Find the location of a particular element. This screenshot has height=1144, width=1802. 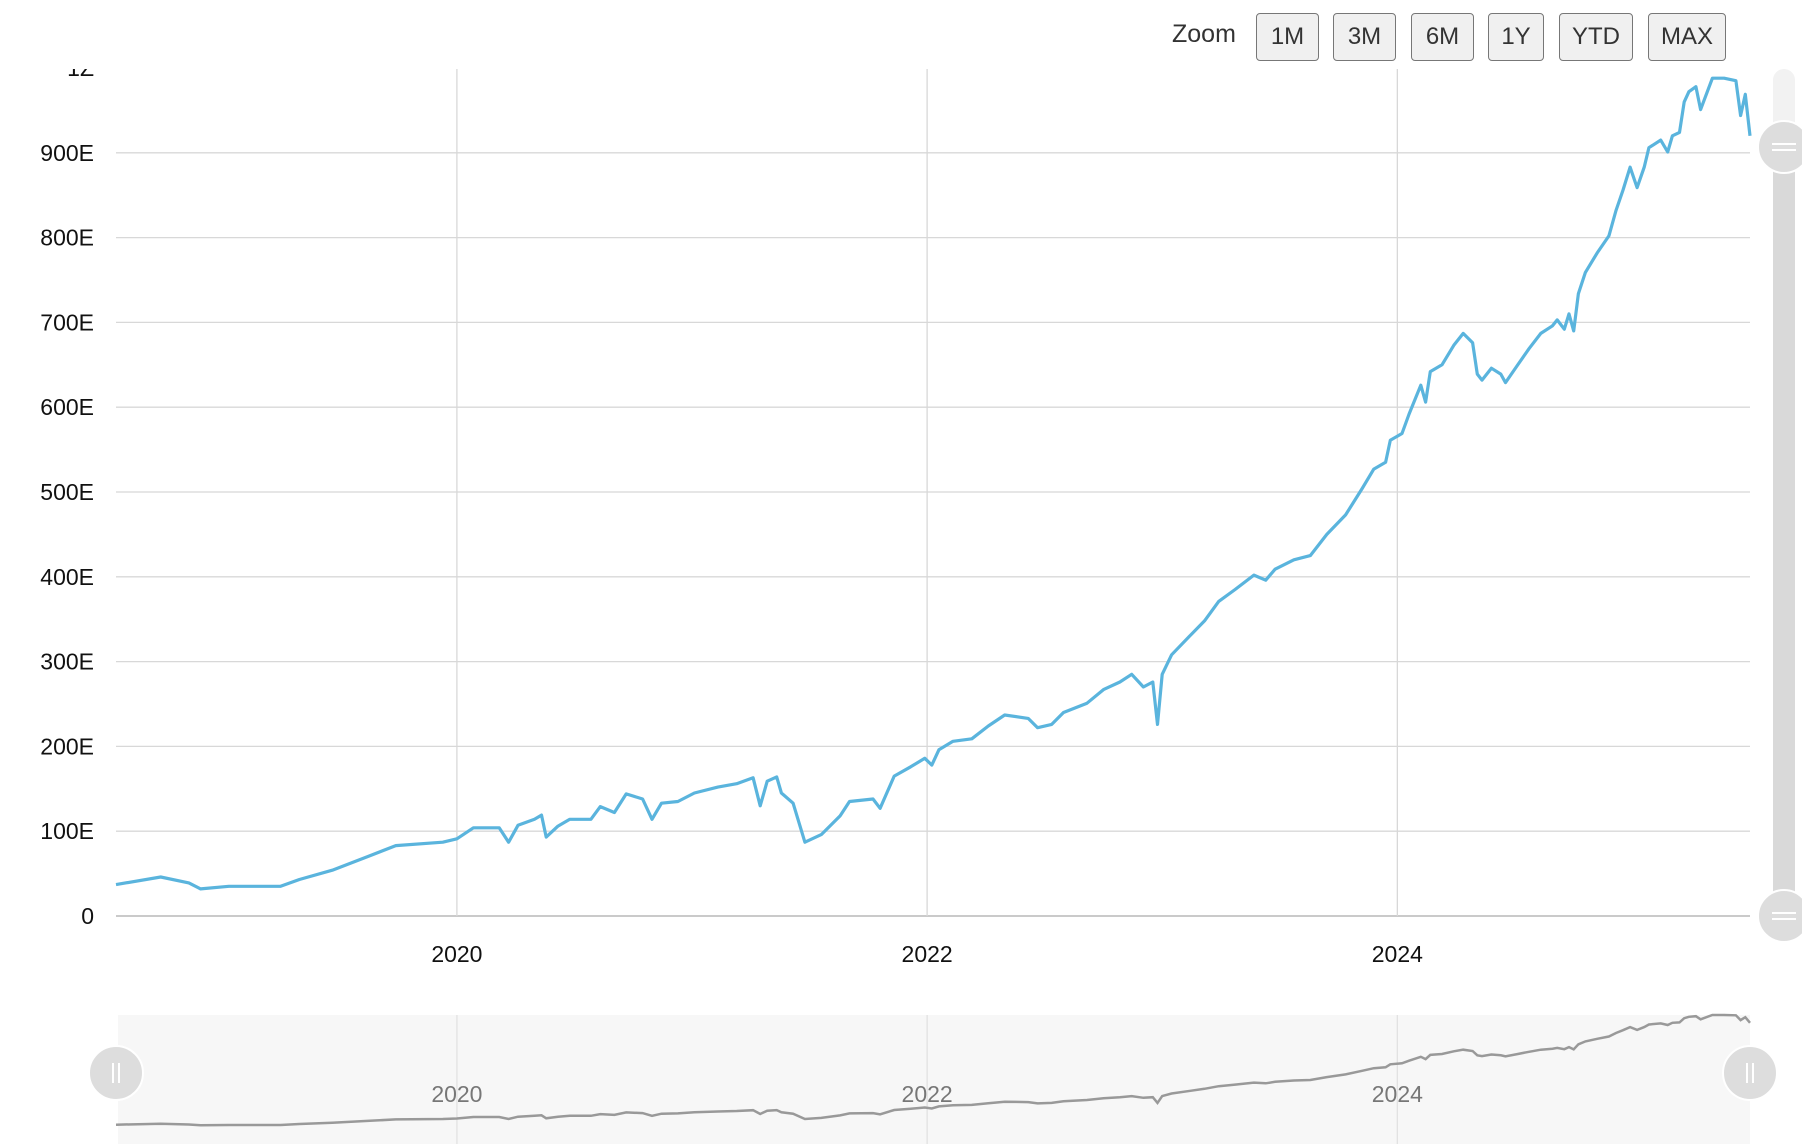

scrollbar-top-handle is located at coordinates (1779, 147).